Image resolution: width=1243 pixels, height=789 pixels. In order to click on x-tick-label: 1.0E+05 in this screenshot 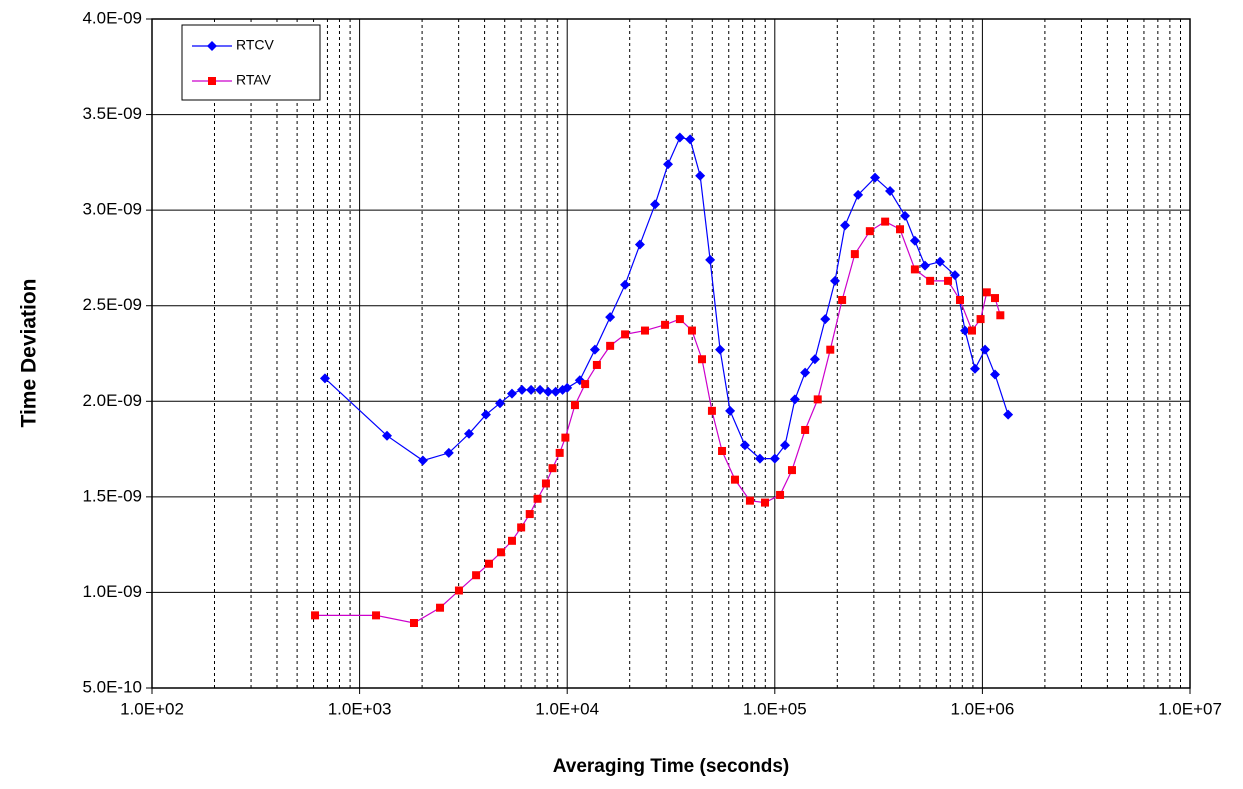, I will do `click(775, 708)`.